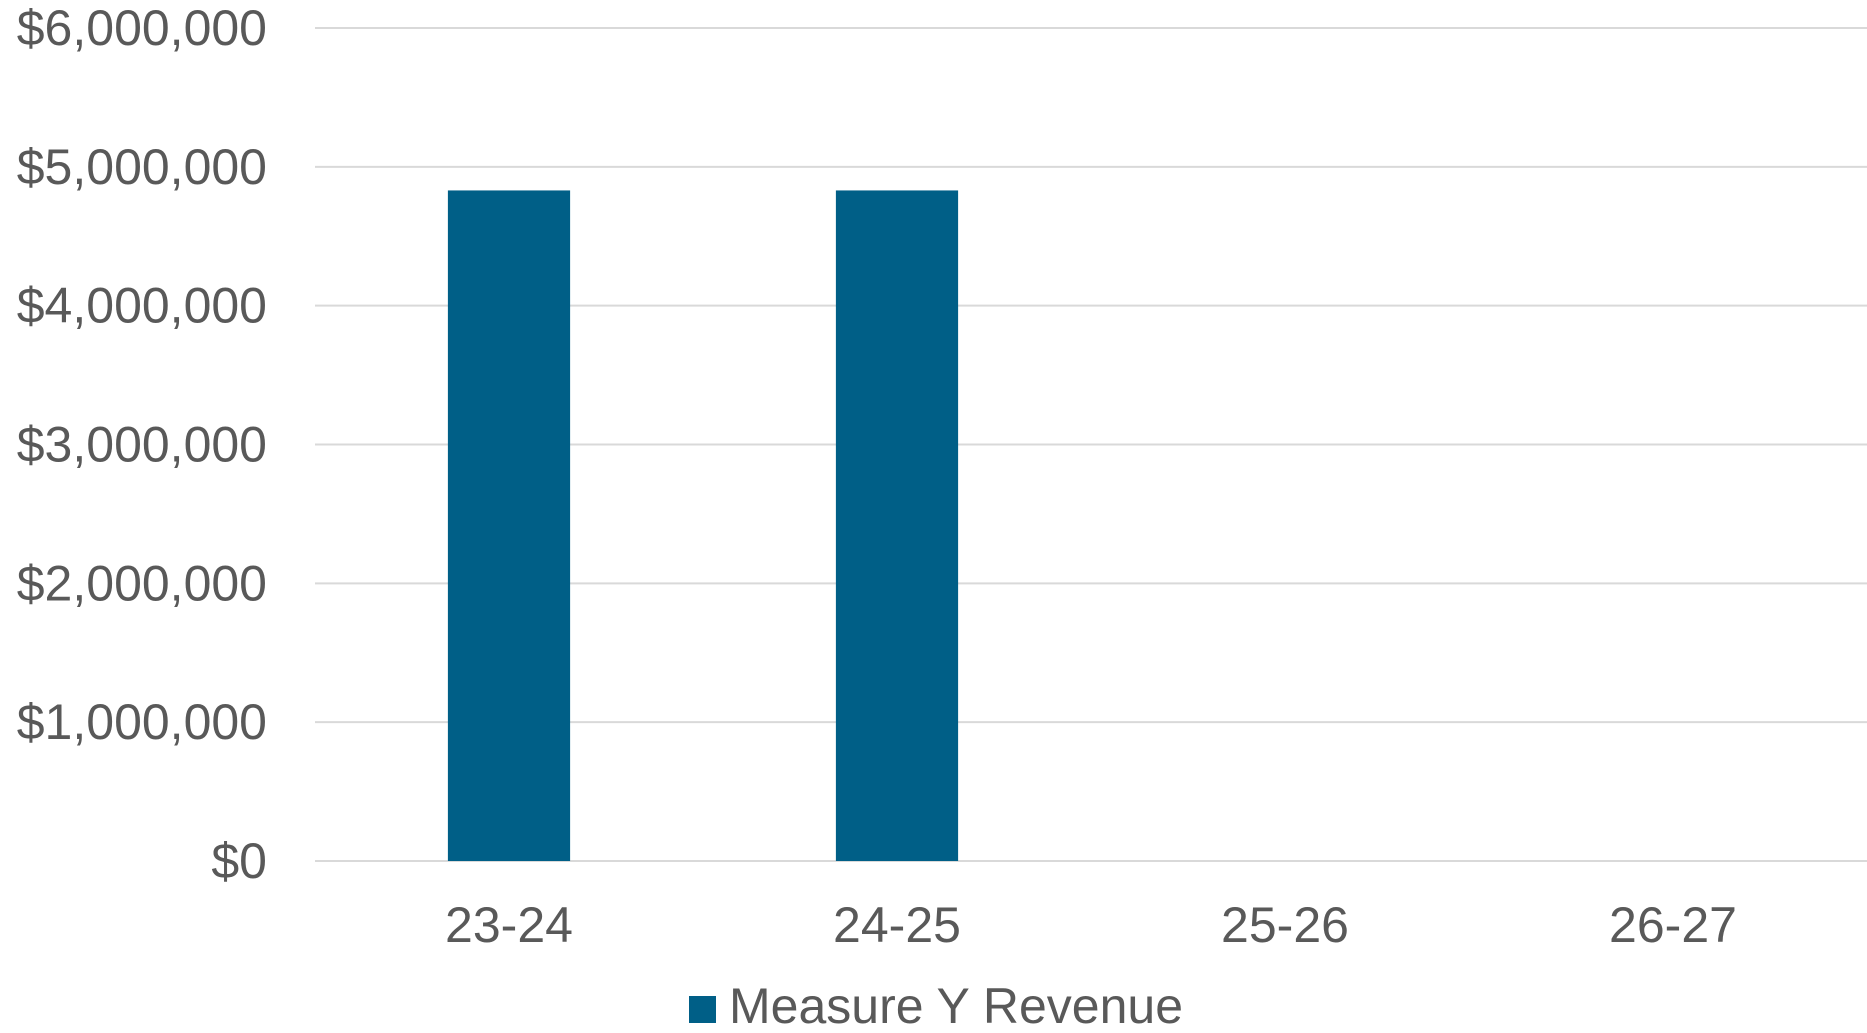  What do you see at coordinates (1285, 925) in the screenshot?
I see `x-tick-label: 25-26` at bounding box center [1285, 925].